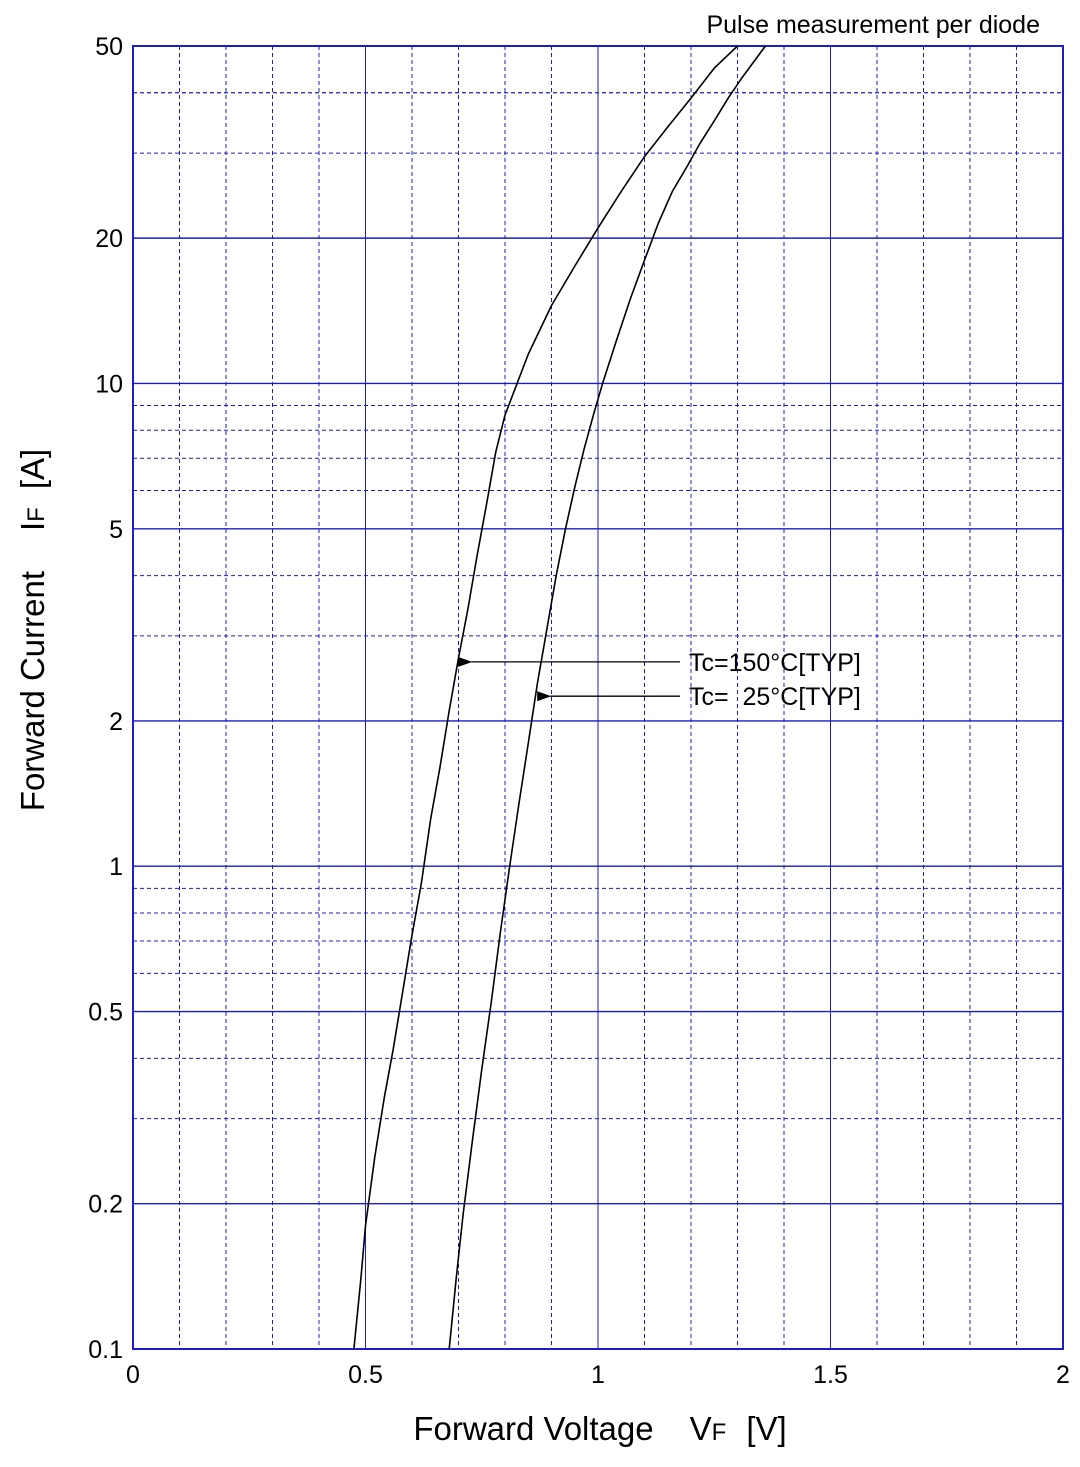 The width and height of the screenshot is (1080, 1467). I want to click on y-tick-label: 20, so click(109, 239).